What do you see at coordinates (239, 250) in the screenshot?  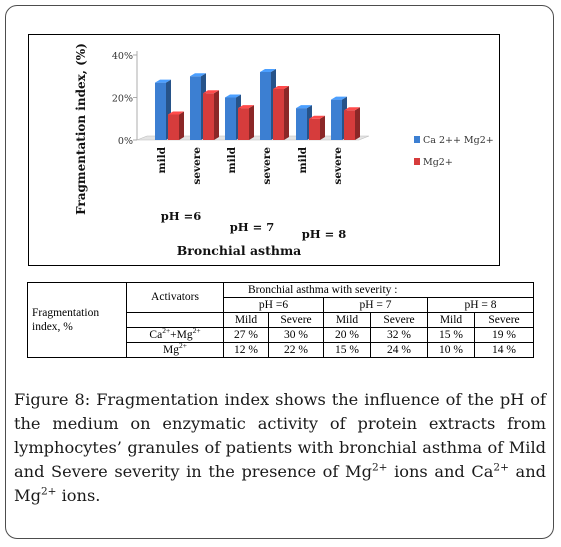 I see `x-axis-label: Bronchial asthma` at bounding box center [239, 250].